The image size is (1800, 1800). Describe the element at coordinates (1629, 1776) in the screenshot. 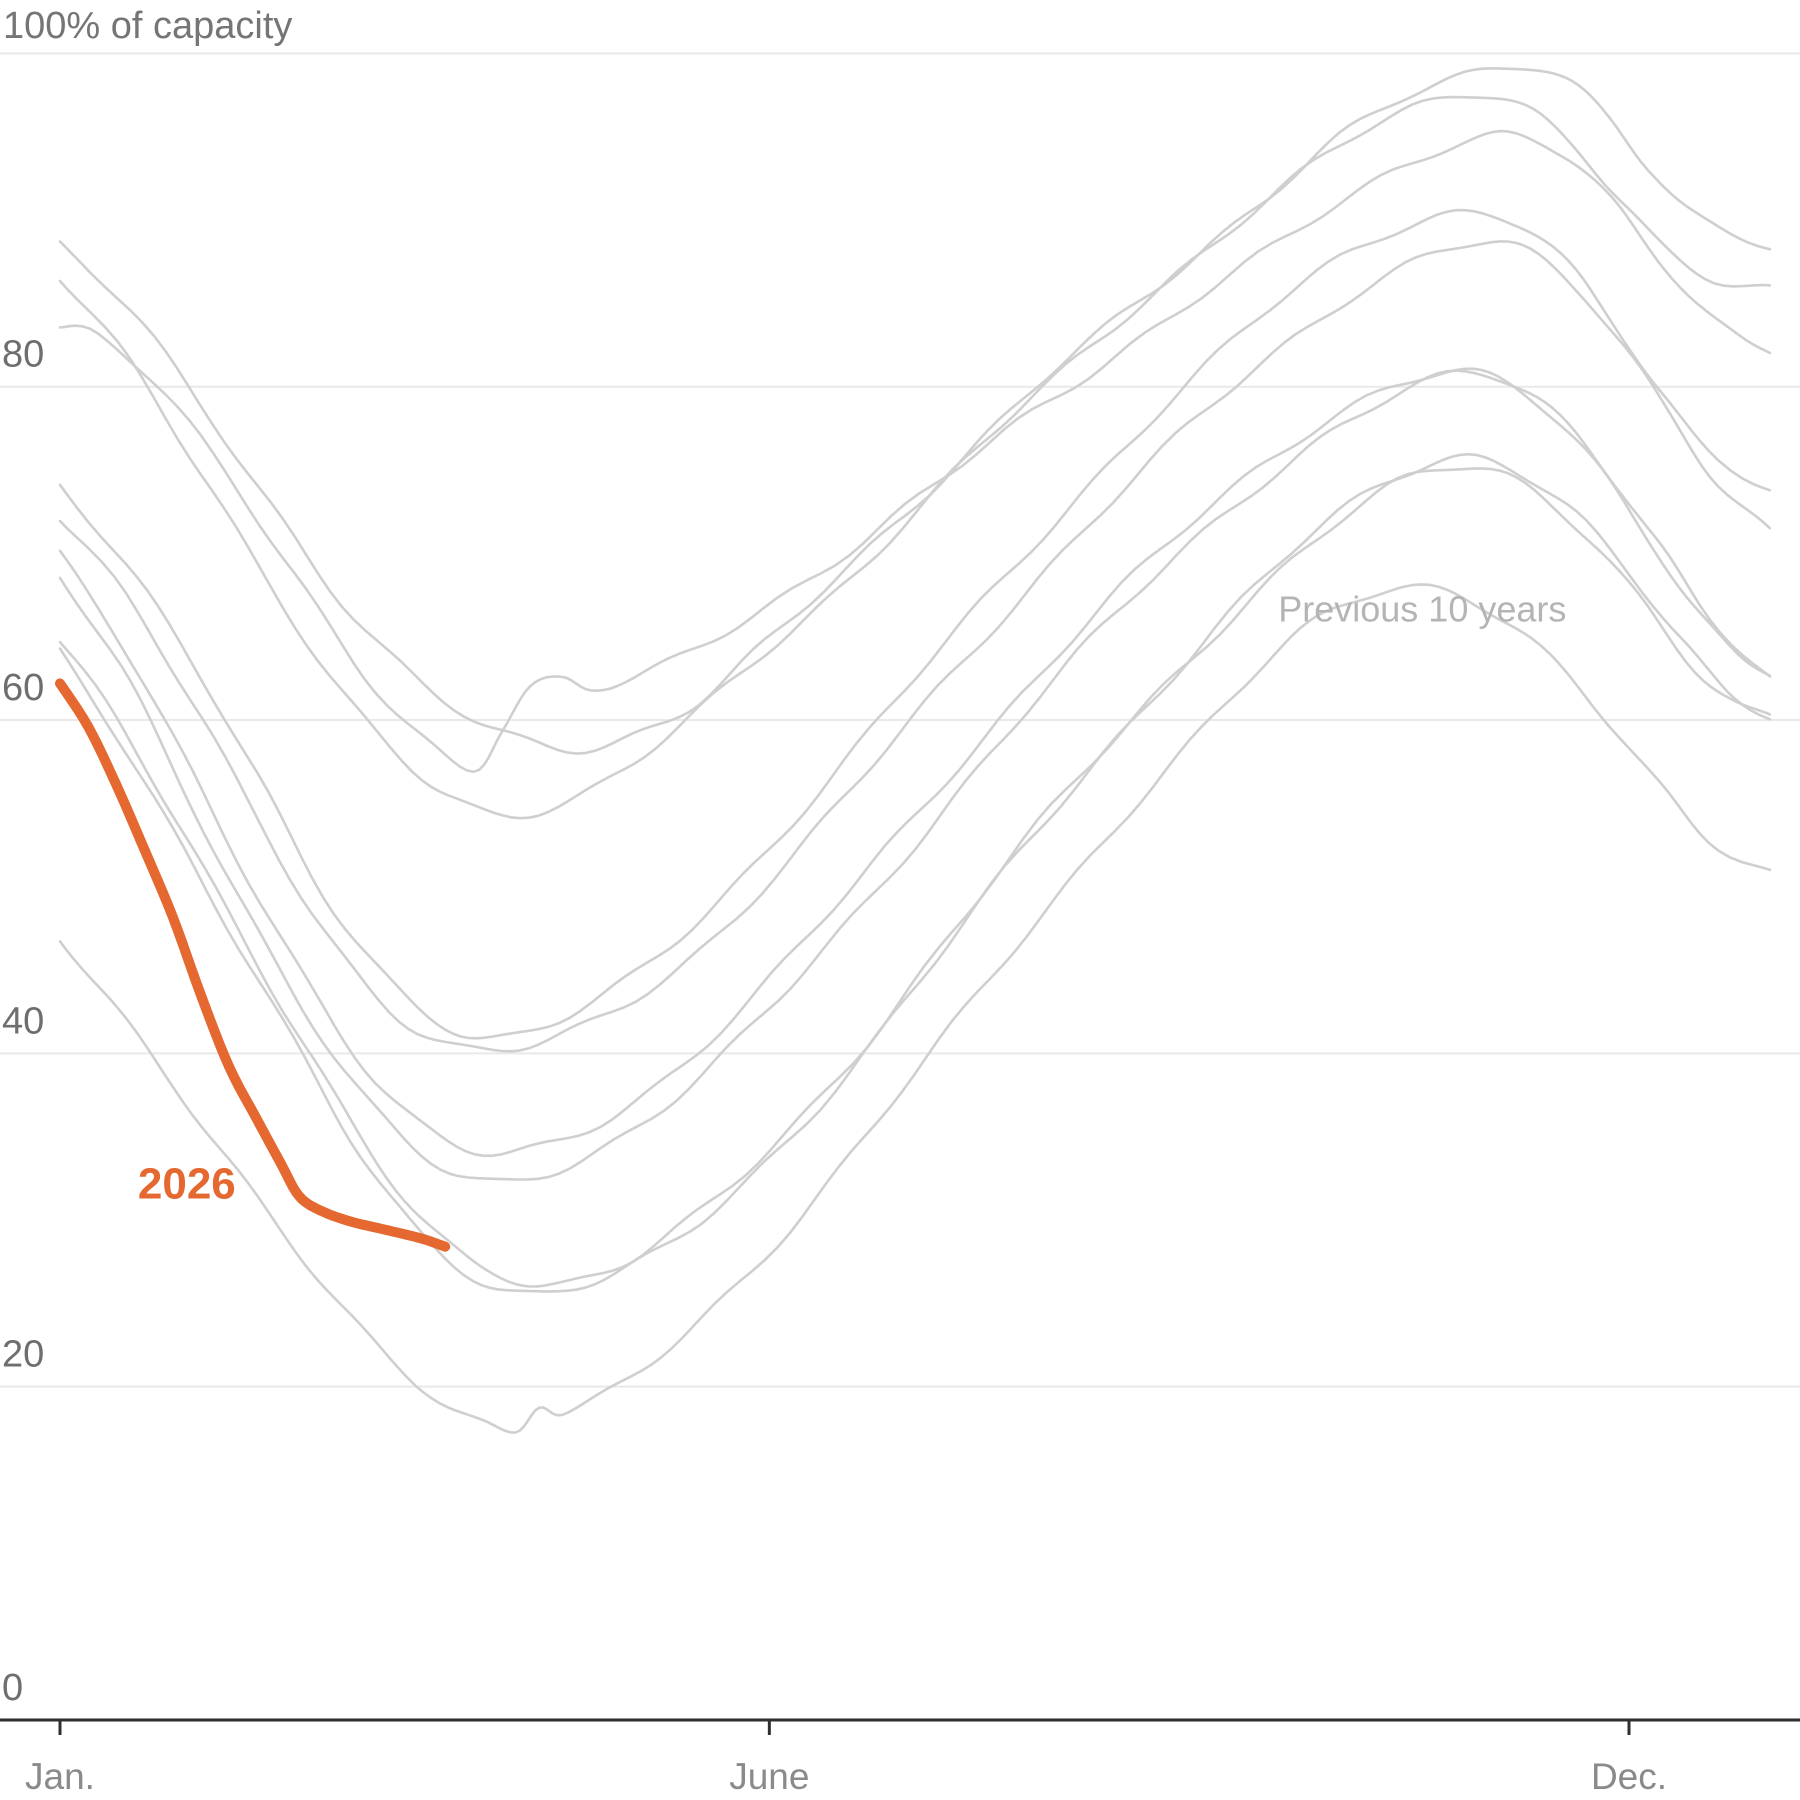

I see `x-tick-label-Dec: Dec.` at that location.